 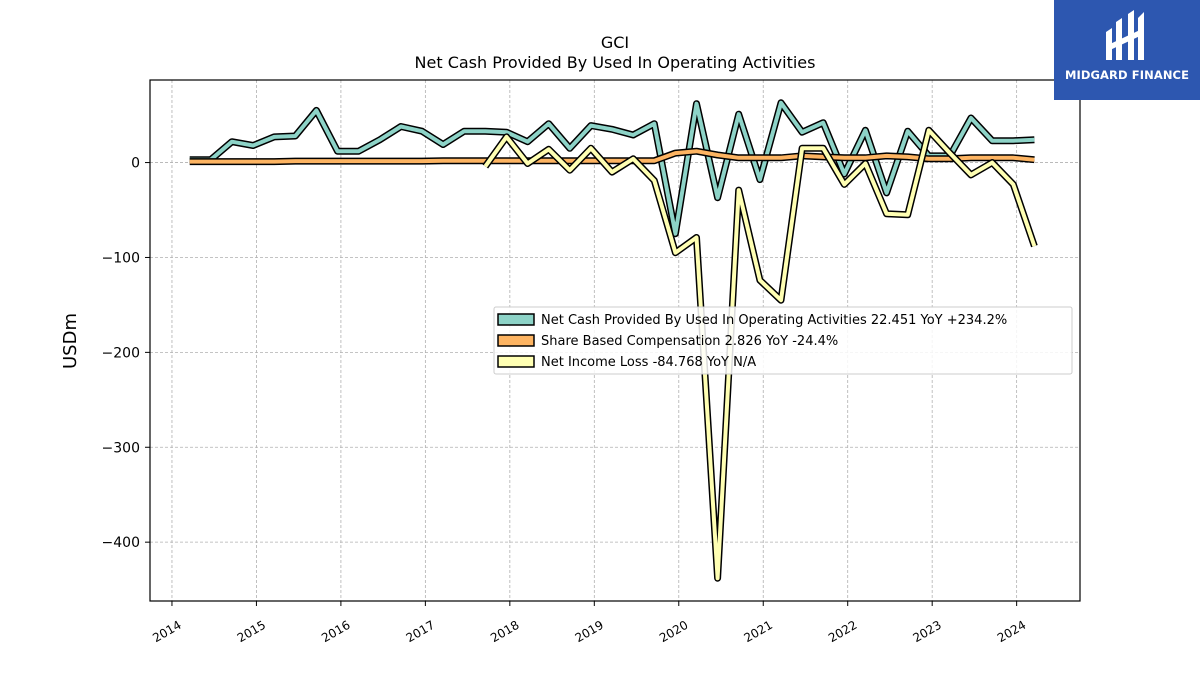 I want to click on brand-name: MIDGARD FINANCE, so click(x=1127, y=75).